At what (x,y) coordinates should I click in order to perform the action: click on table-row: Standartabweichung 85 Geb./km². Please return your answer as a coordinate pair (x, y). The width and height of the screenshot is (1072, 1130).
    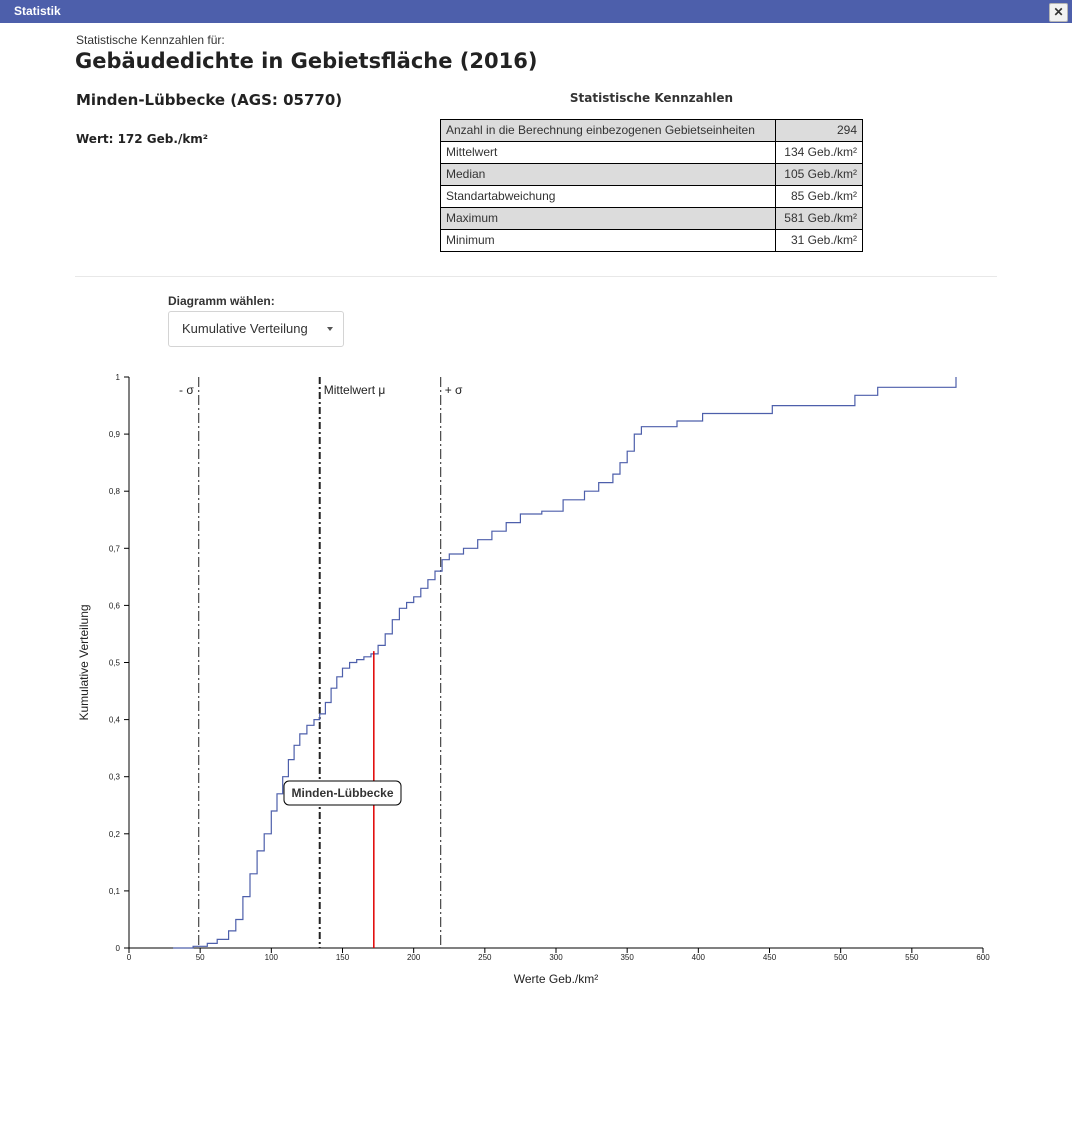
    Looking at the image, I should click on (651, 196).